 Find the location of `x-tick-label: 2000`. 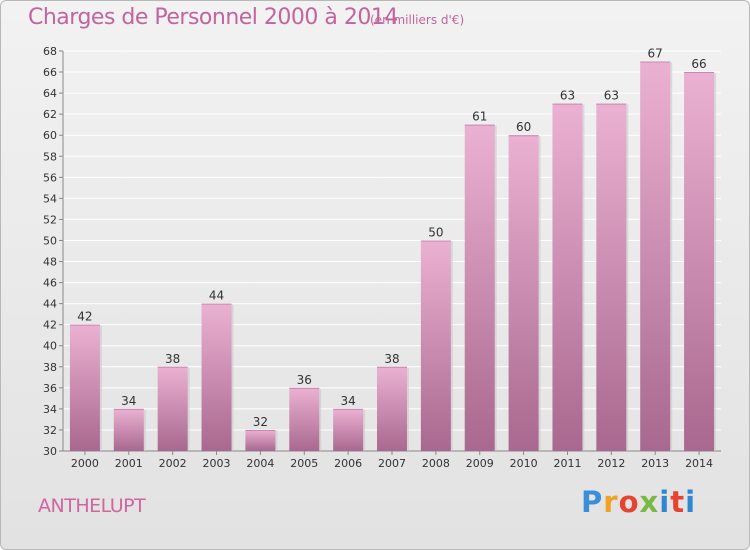

x-tick-label: 2000 is located at coordinates (85, 463).